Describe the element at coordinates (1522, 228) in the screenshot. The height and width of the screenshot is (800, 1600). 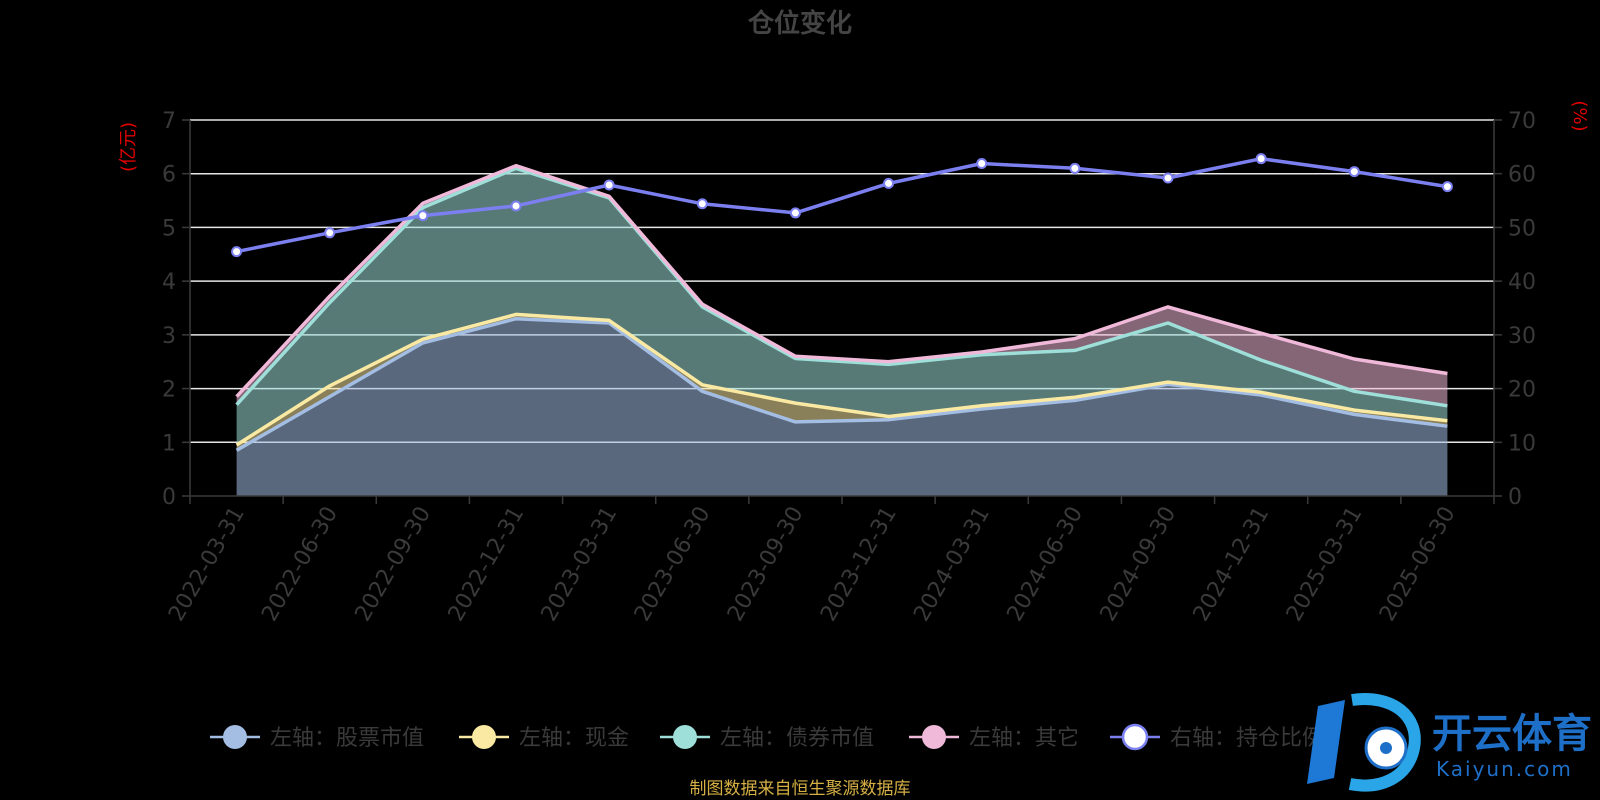
I see `right-tick-label: 50` at that location.